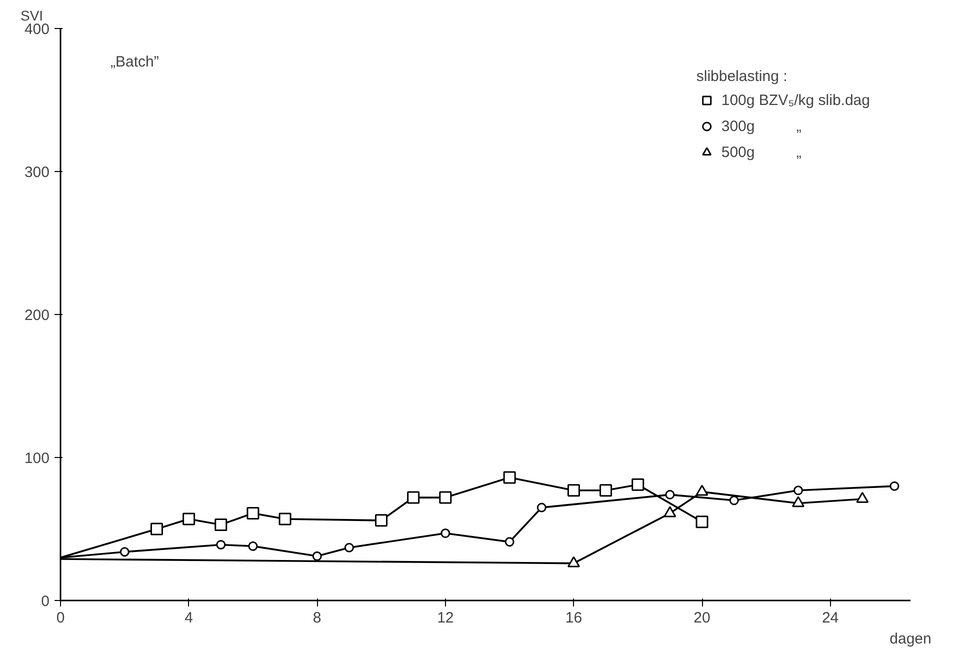 Image resolution: width=954 pixels, height=660 pixels. I want to click on y-axis-title: SVI, so click(32, 16).